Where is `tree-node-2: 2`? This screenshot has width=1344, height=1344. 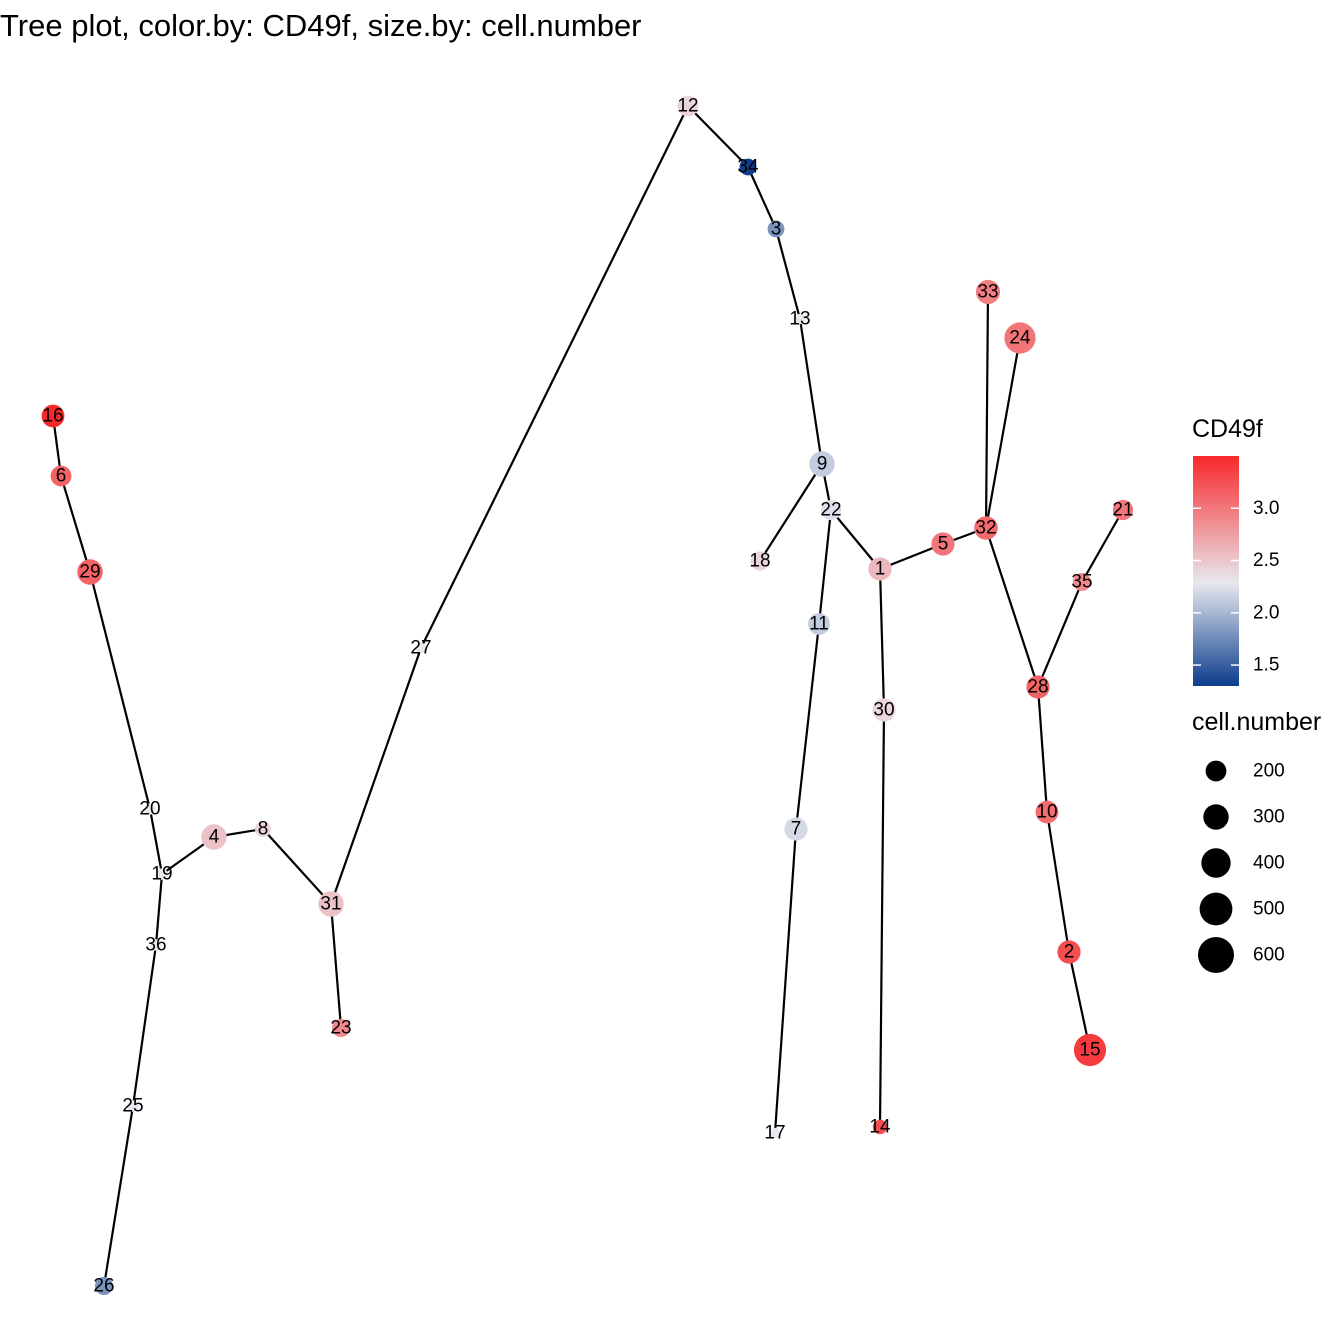
tree-node-2: 2 is located at coordinates (1069, 952).